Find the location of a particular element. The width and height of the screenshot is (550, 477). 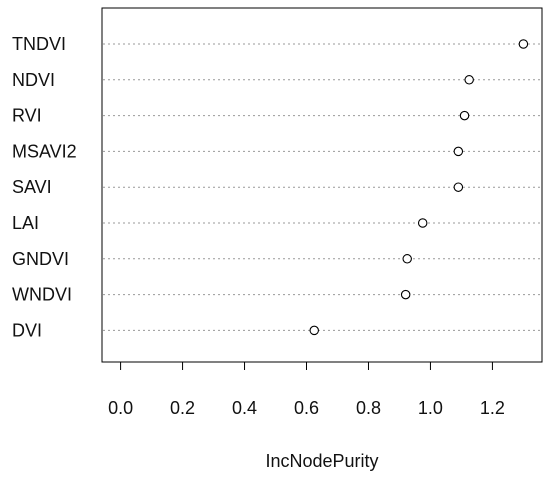

data-point-gndvi is located at coordinates (407, 259).